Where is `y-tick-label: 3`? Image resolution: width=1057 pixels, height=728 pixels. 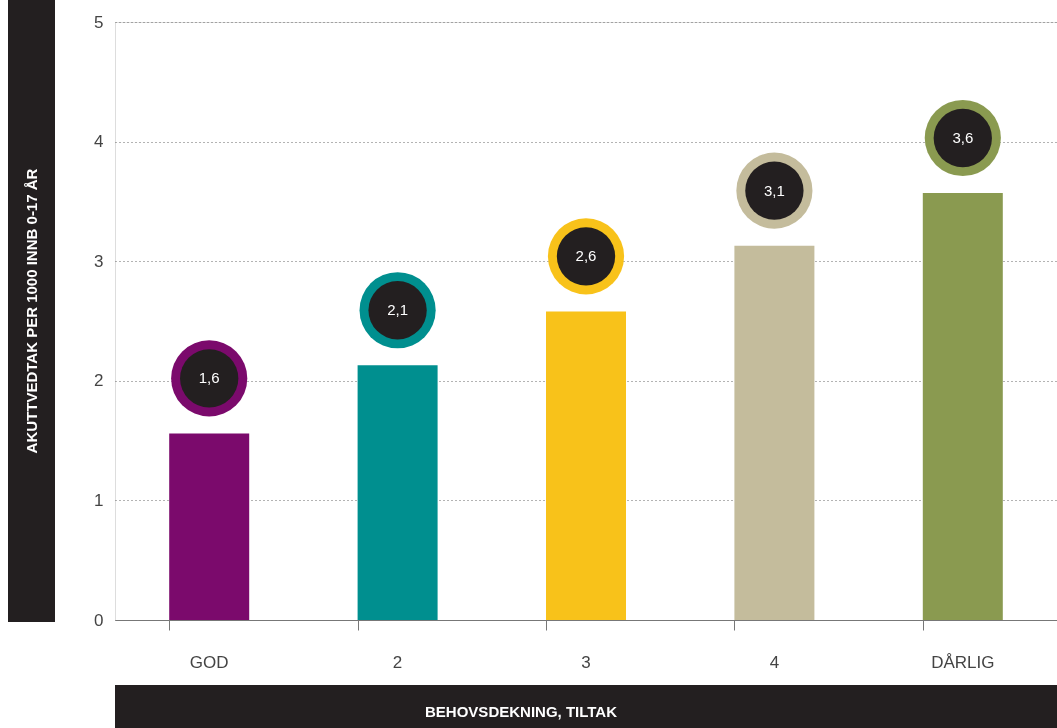
y-tick-label: 3 is located at coordinates (99, 261).